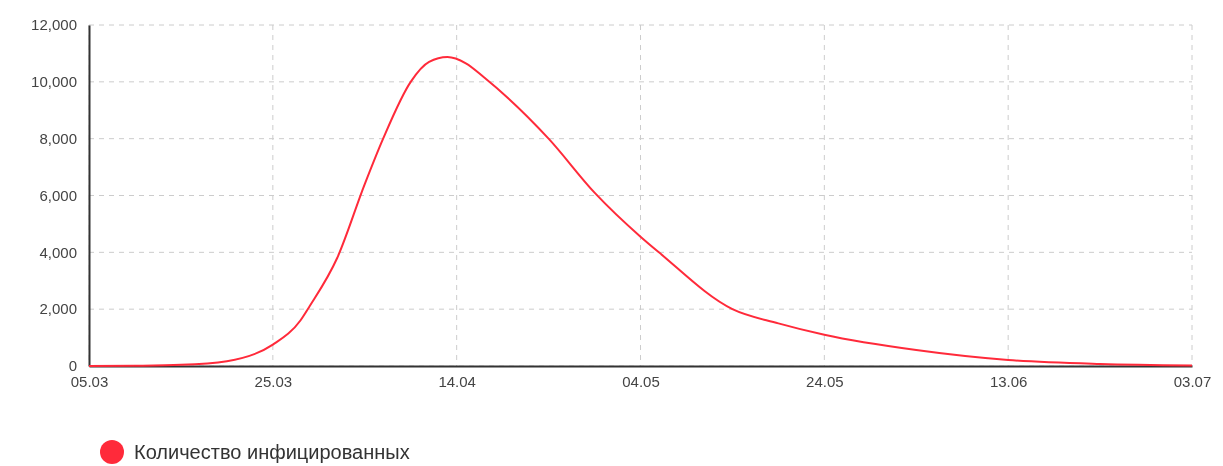 Image resolution: width=1223 pixels, height=466 pixels. Describe the element at coordinates (272, 452) in the screenshot. I see `legend-label: Количество инфицированных` at that location.